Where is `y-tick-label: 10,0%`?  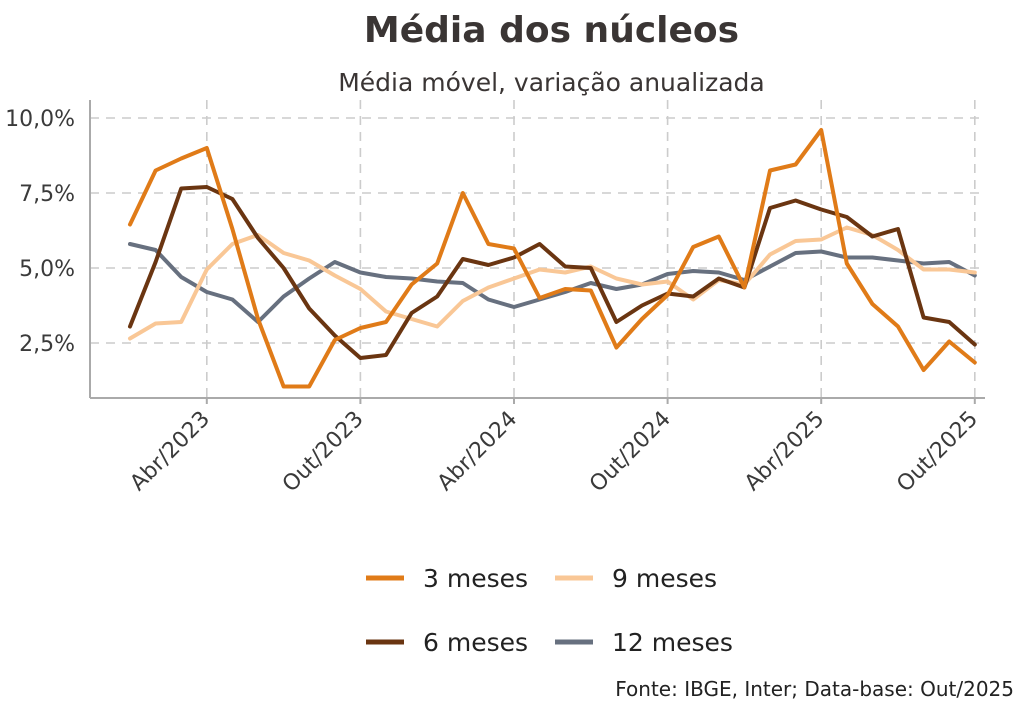 y-tick-label: 10,0% is located at coordinates (40, 119).